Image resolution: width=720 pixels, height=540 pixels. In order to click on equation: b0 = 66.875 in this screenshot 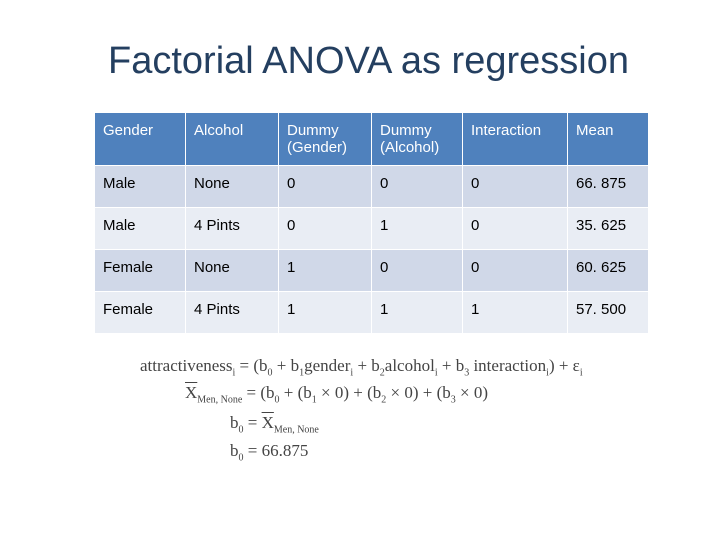, I will do `click(269, 452)`.